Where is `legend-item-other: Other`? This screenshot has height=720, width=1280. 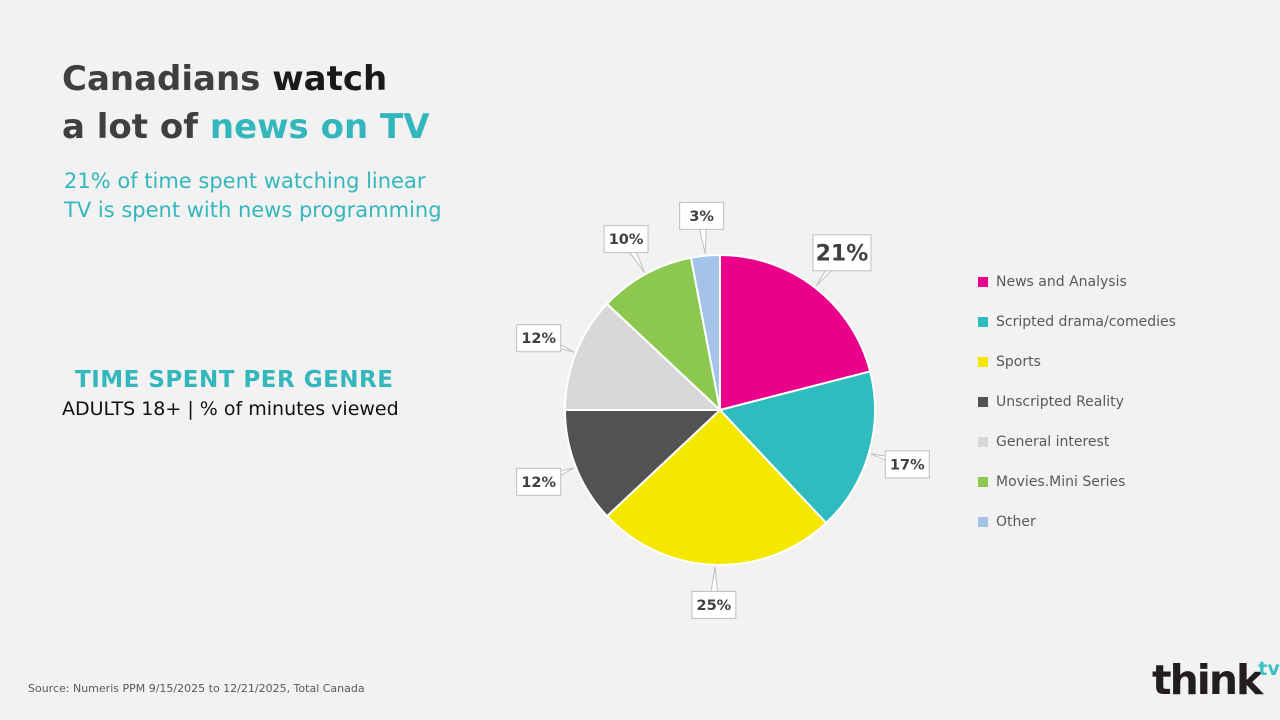
legend-item-other: Other is located at coordinates (1077, 522).